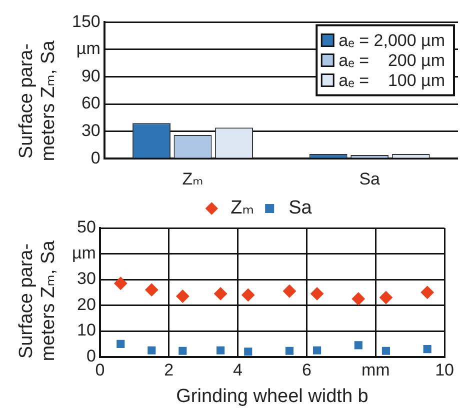 Image resolution: width=464 pixels, height=413 pixels. What do you see at coordinates (90, 103) in the screenshot?
I see `y-tick-label: 60` at bounding box center [90, 103].